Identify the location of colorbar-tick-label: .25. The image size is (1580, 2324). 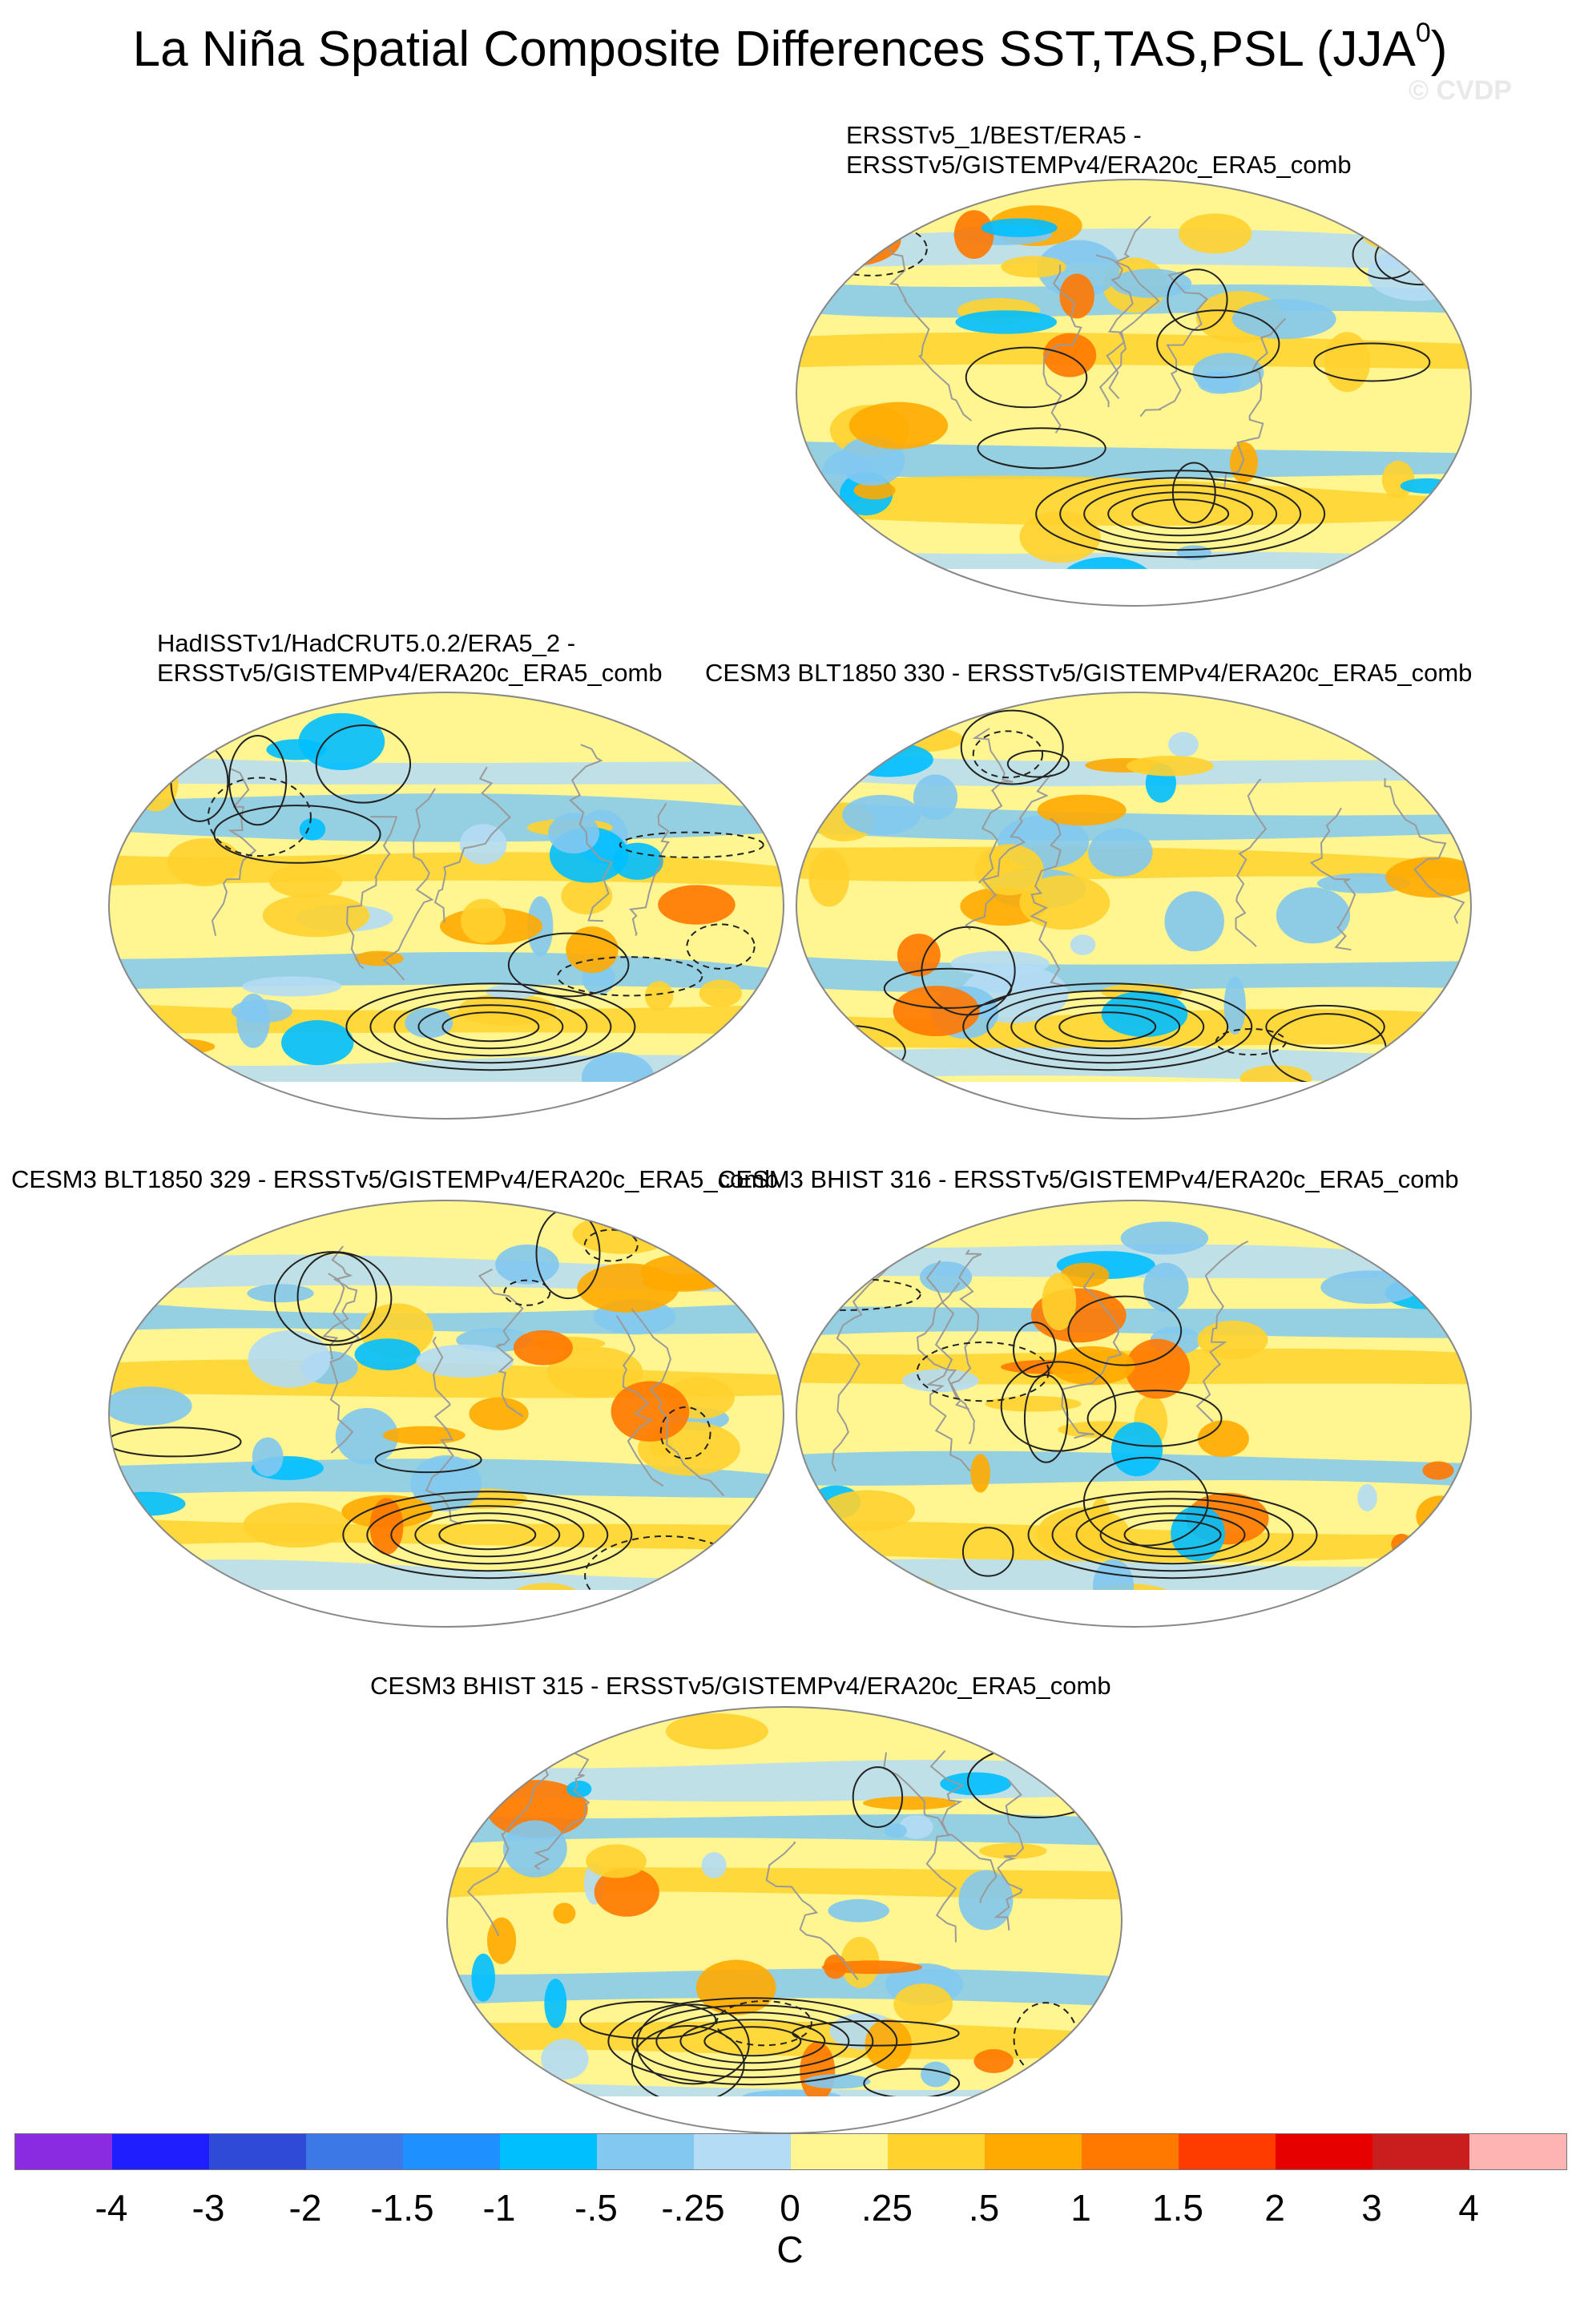
(887, 2208).